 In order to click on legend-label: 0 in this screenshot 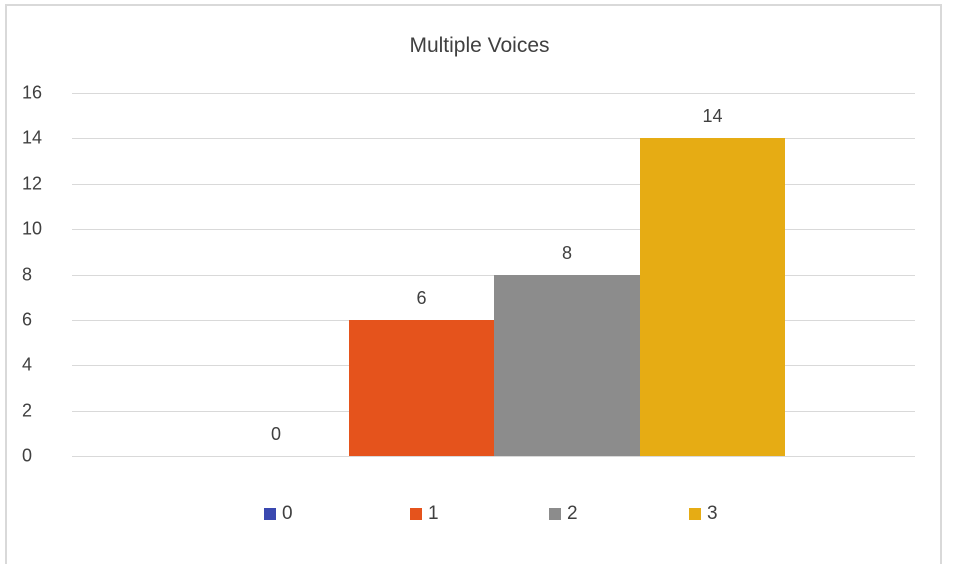, I will do `click(287, 513)`.